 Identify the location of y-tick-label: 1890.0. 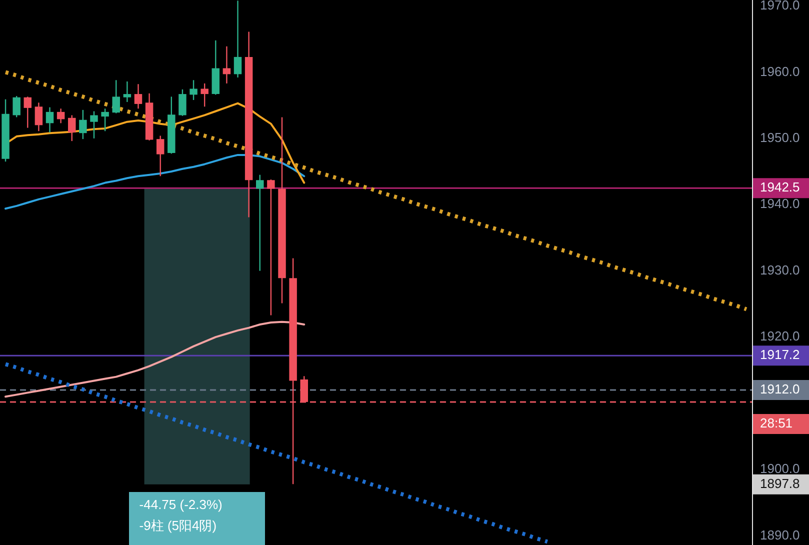
(780, 534).